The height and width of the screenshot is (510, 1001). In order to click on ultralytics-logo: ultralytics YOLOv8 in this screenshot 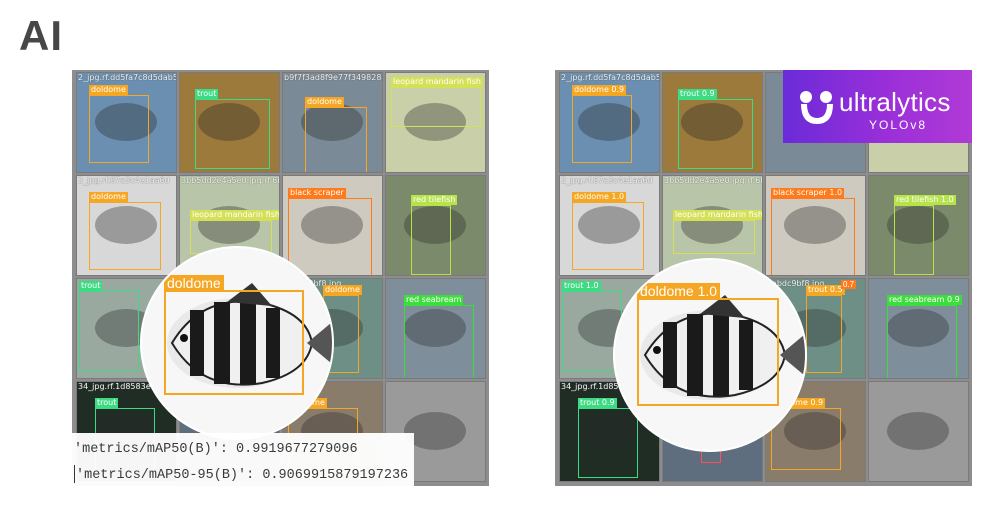, I will do `click(877, 106)`.